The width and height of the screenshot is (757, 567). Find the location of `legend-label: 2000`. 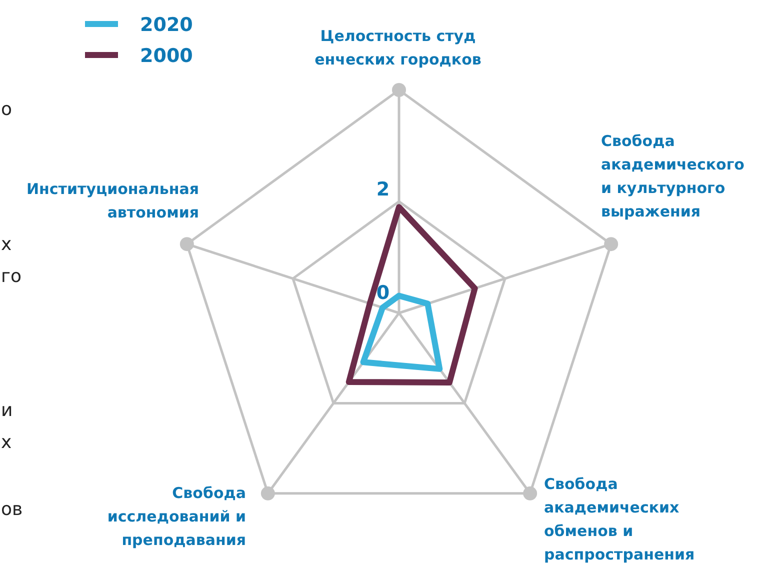

legend-label: 2000 is located at coordinates (166, 56).